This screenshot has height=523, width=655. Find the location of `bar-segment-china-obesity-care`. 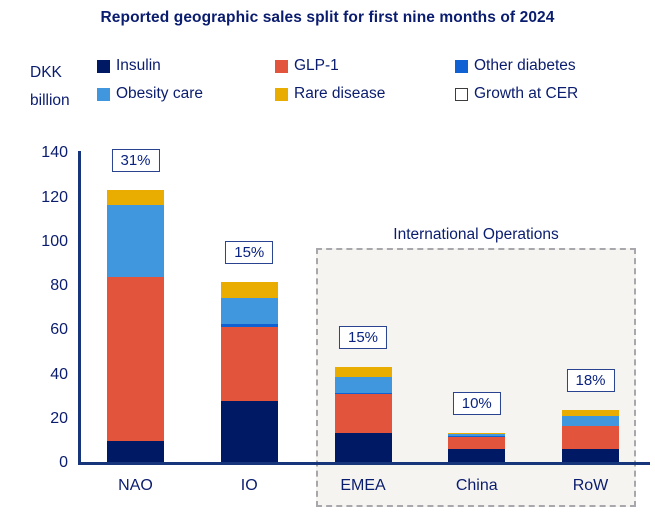

bar-segment-china-obesity-care is located at coordinates (477, 435).